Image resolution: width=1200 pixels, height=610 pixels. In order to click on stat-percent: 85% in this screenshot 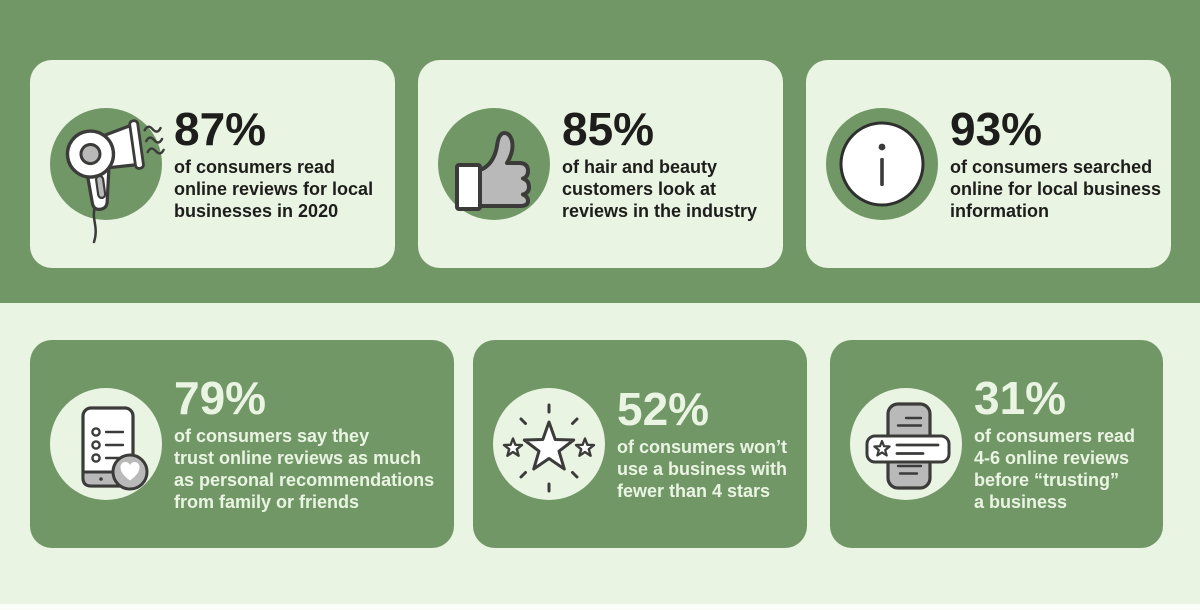, I will do `click(608, 129)`.